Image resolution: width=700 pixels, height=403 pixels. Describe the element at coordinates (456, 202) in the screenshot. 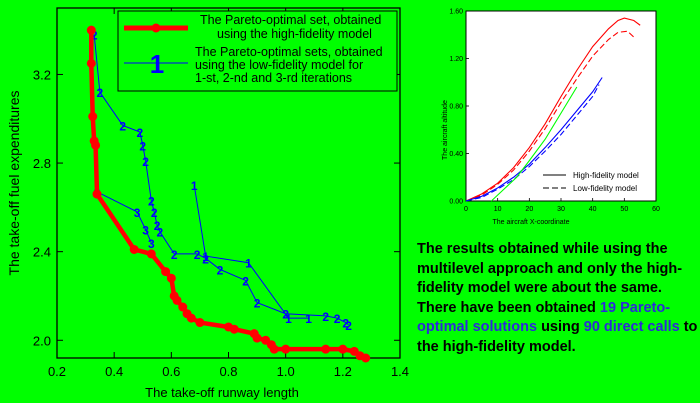

I see `inset-y-tick-label: 0.00` at that location.